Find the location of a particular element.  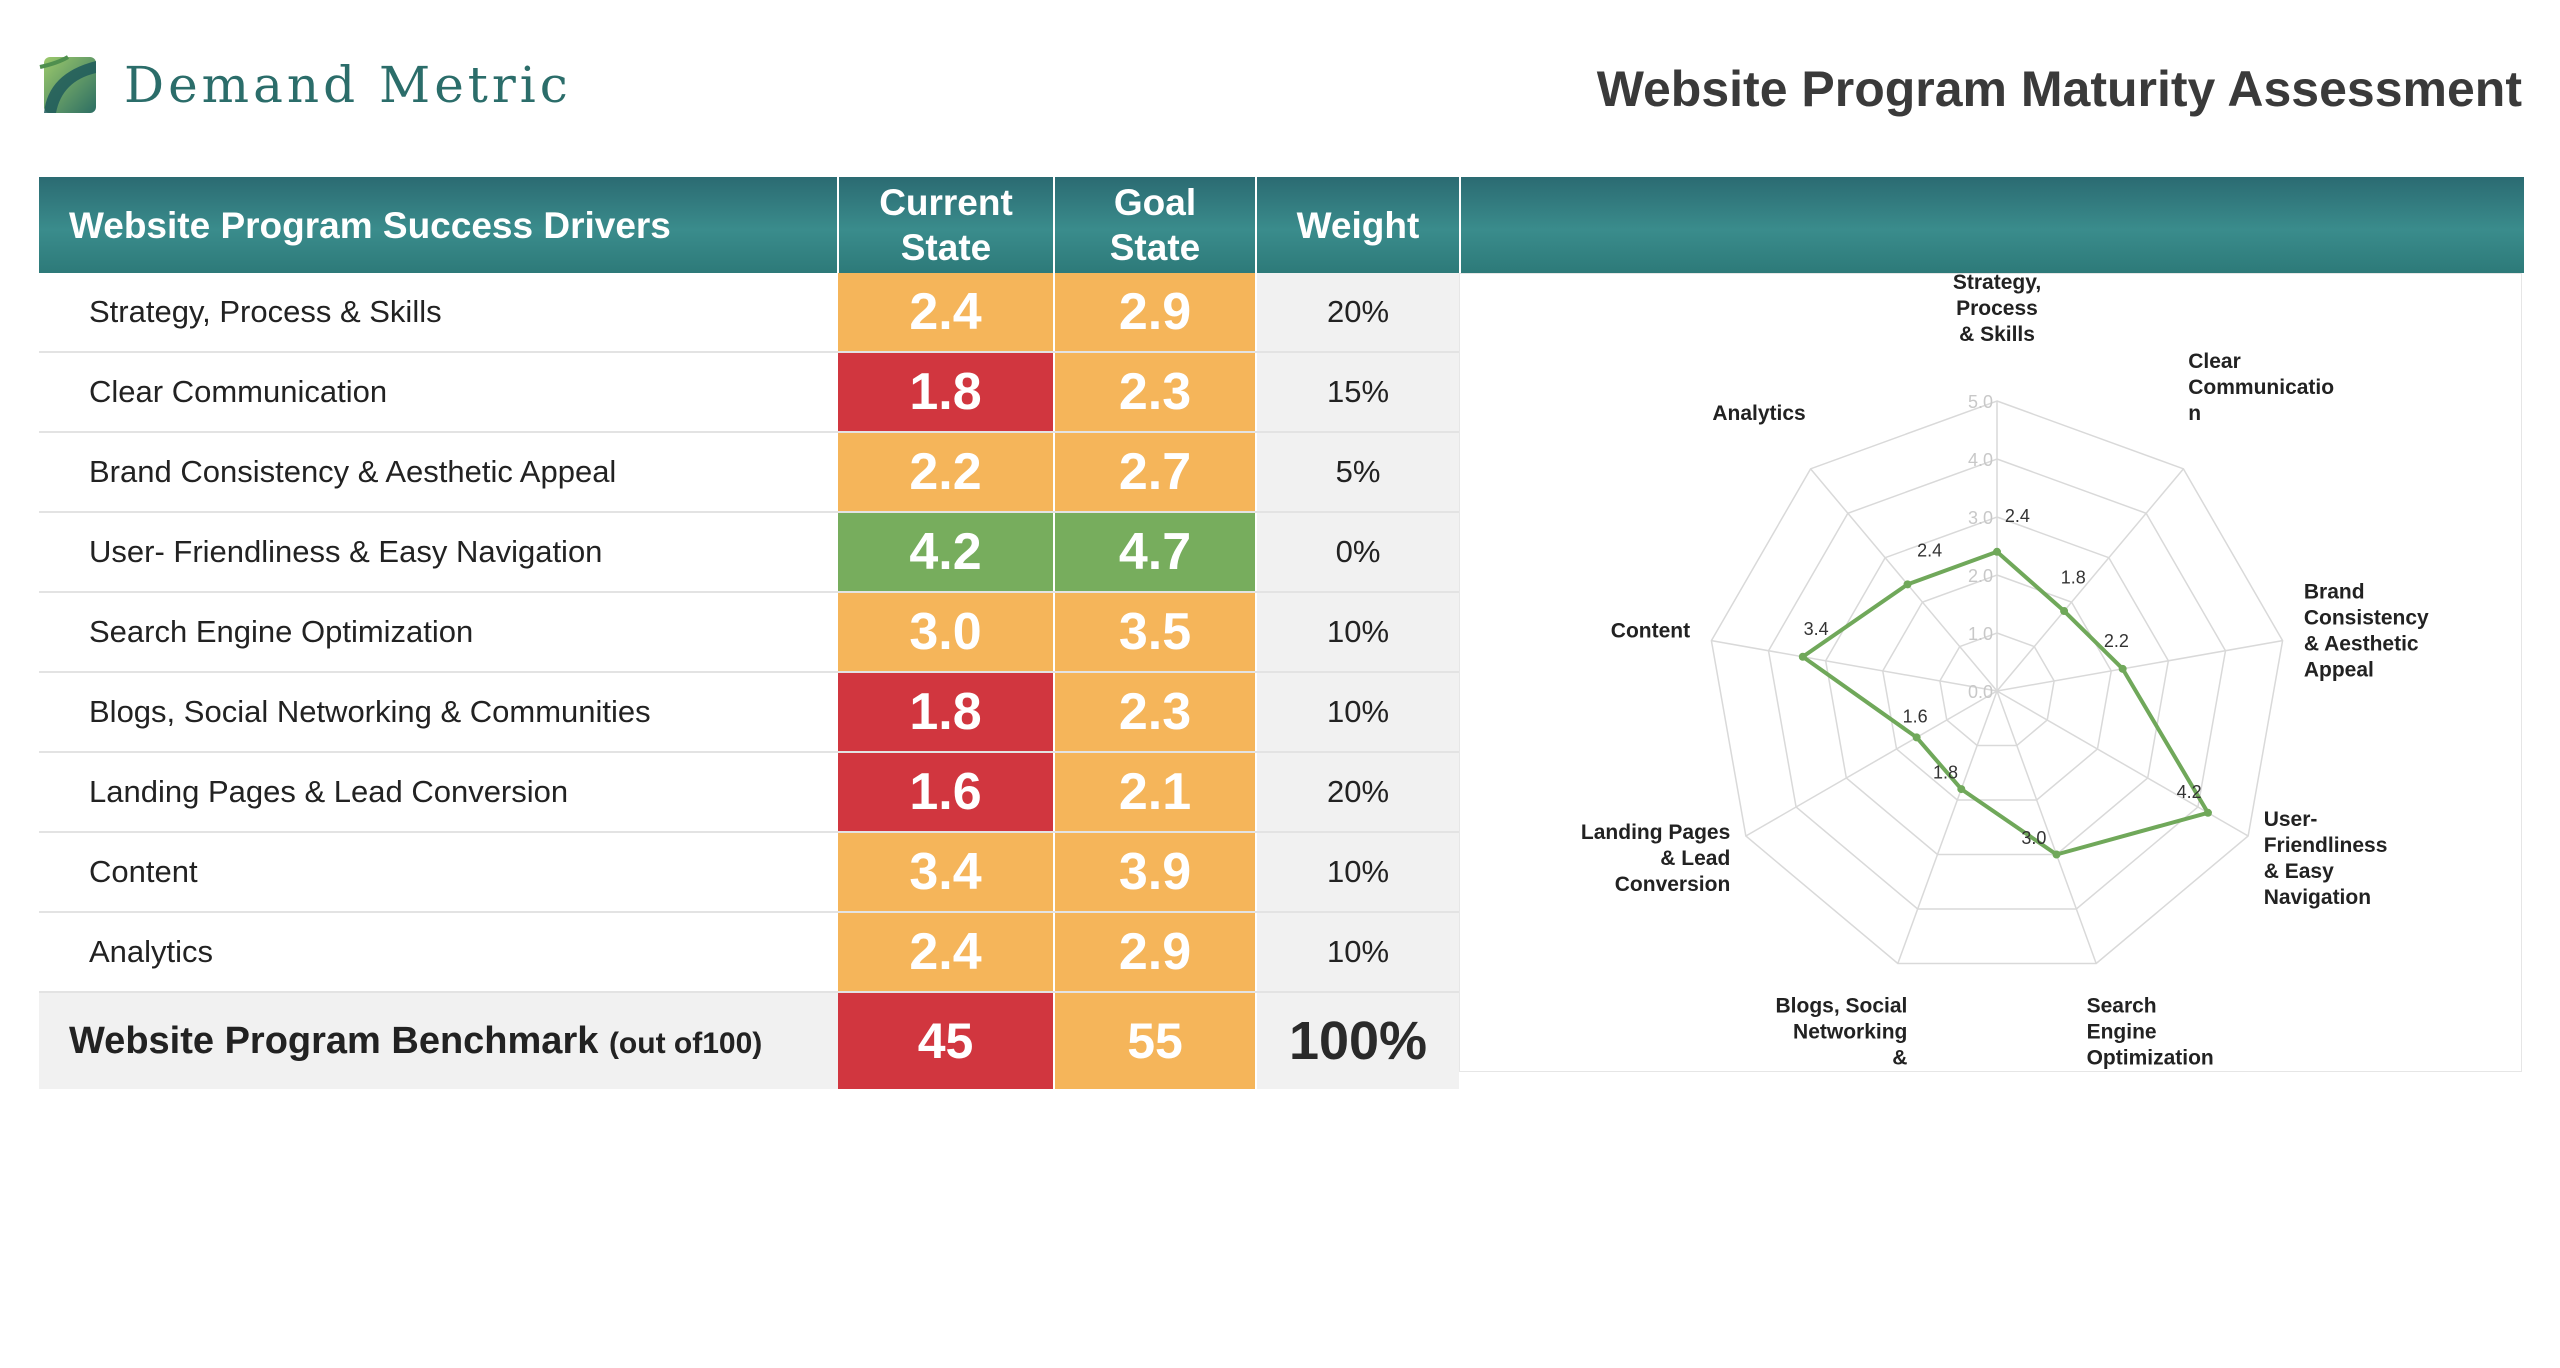

radar-axis-label: Brand Consistency & Aesthetic Appeal is located at coordinates (2366, 630).